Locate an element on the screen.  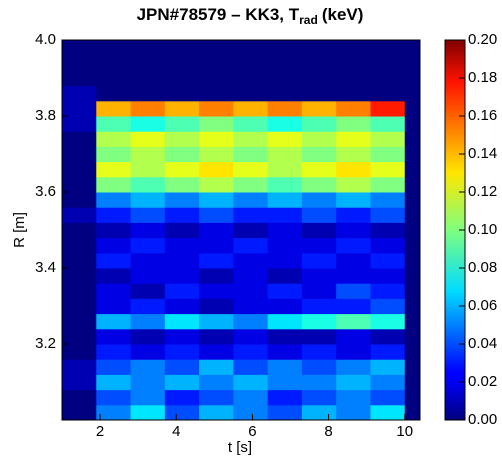
title-suffix: (keV) is located at coordinates (343, 14).